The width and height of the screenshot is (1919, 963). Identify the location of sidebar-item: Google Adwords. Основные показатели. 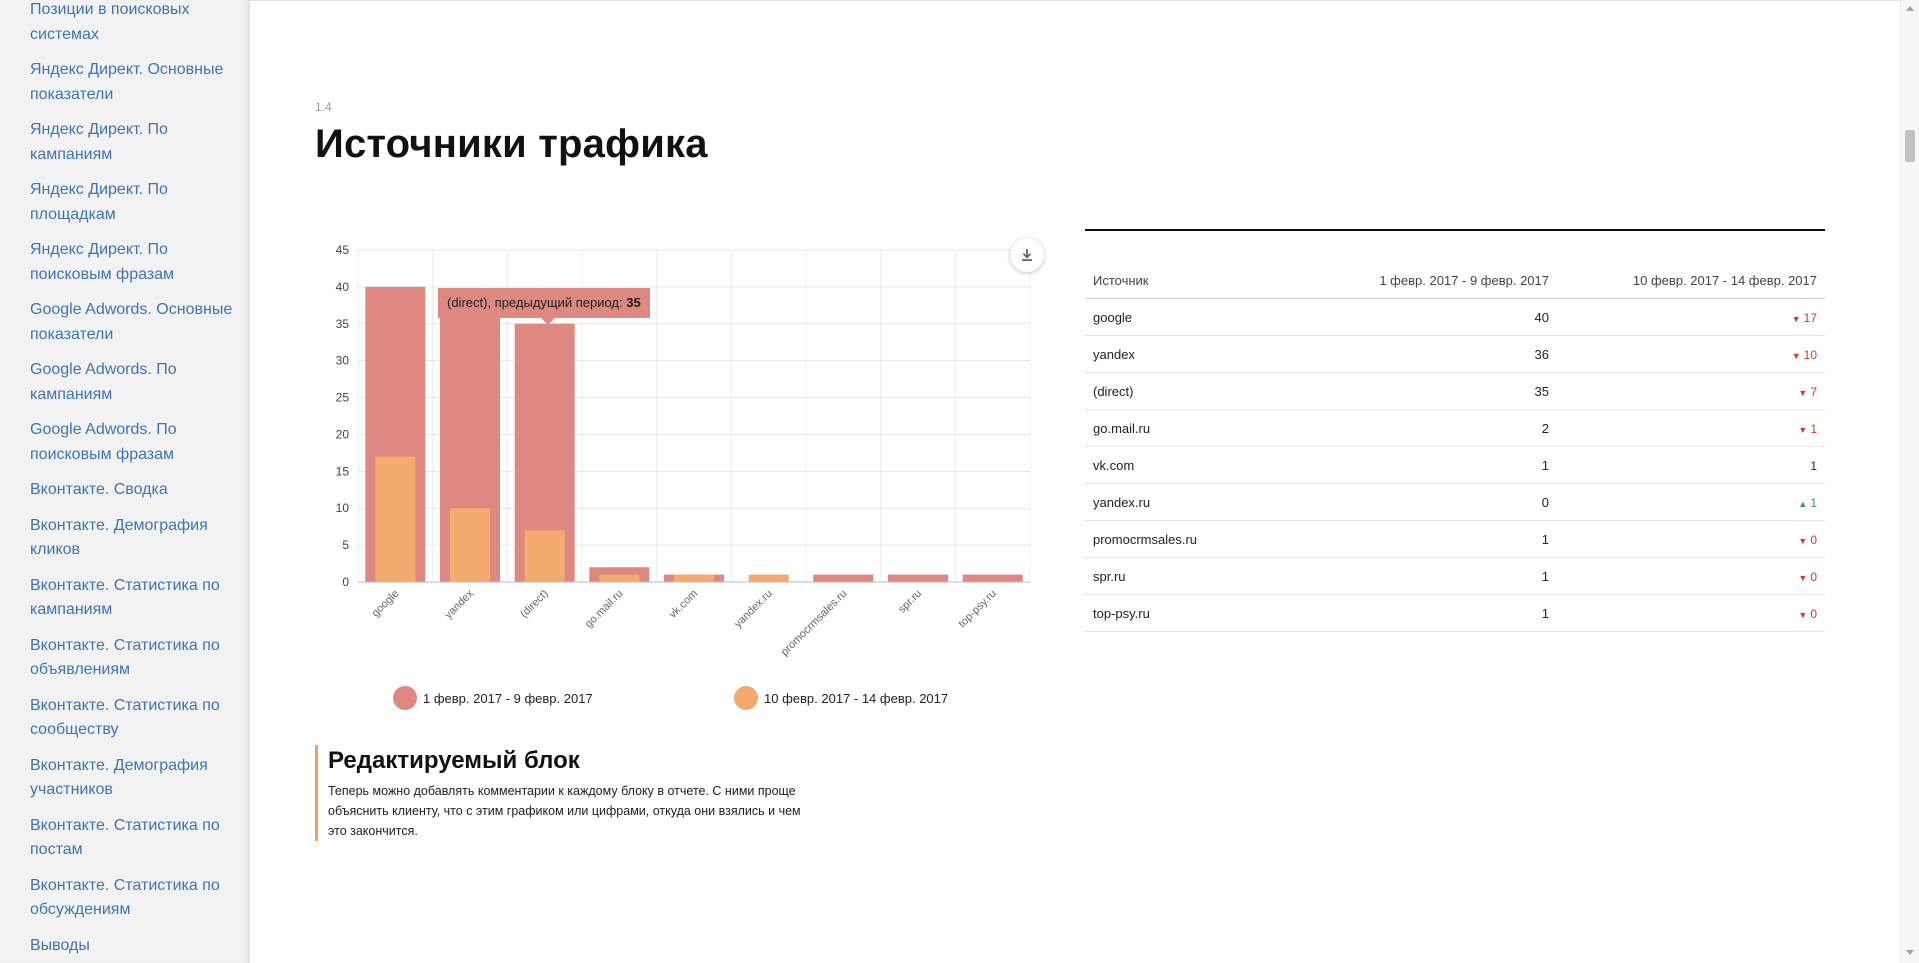
(131, 322).